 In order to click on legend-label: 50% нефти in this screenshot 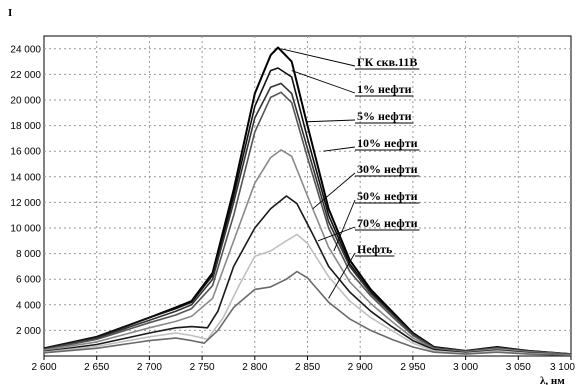, I will do `click(387, 196)`.